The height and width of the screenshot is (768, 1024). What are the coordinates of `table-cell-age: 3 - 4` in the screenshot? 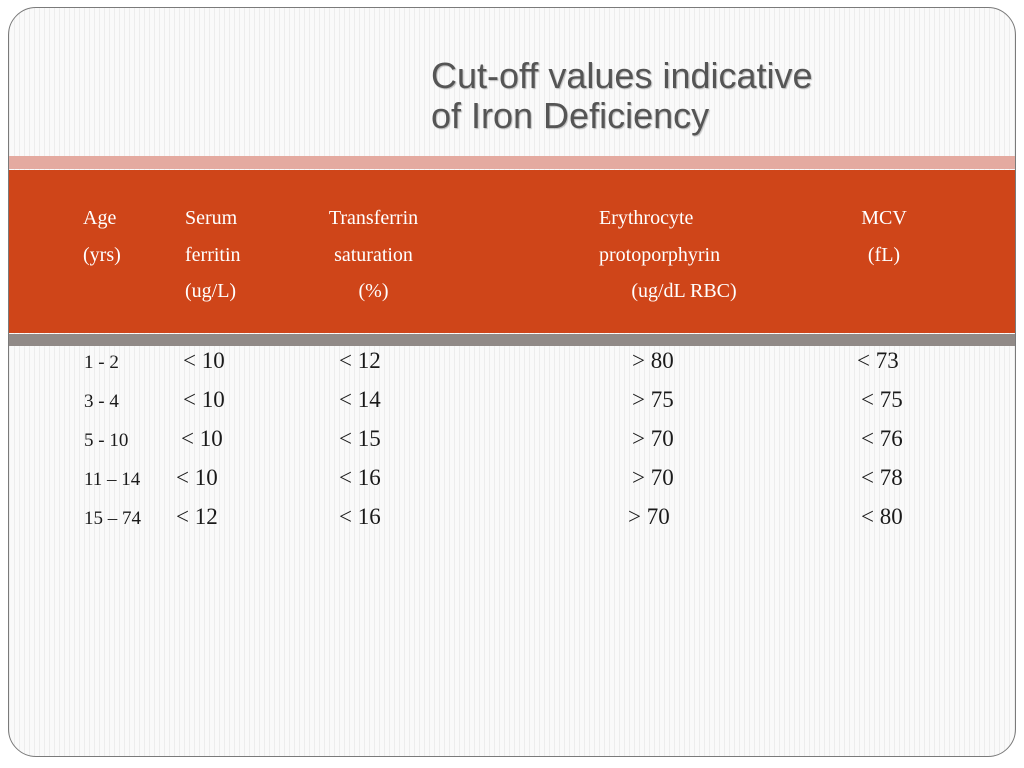 It's located at (101, 401).